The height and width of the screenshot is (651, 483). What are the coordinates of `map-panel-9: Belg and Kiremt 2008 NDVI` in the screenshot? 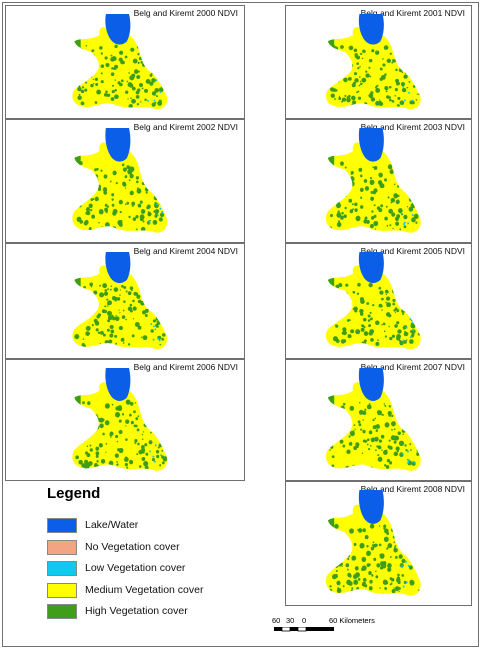 It's located at (378, 543).